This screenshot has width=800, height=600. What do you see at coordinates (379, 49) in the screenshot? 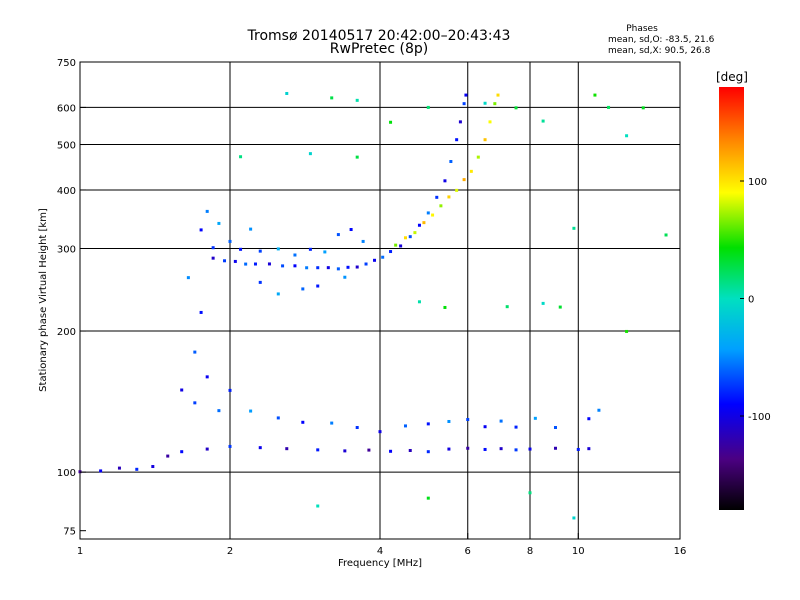
I see `chart-subtitle: RwPretec (8p)` at bounding box center [379, 49].